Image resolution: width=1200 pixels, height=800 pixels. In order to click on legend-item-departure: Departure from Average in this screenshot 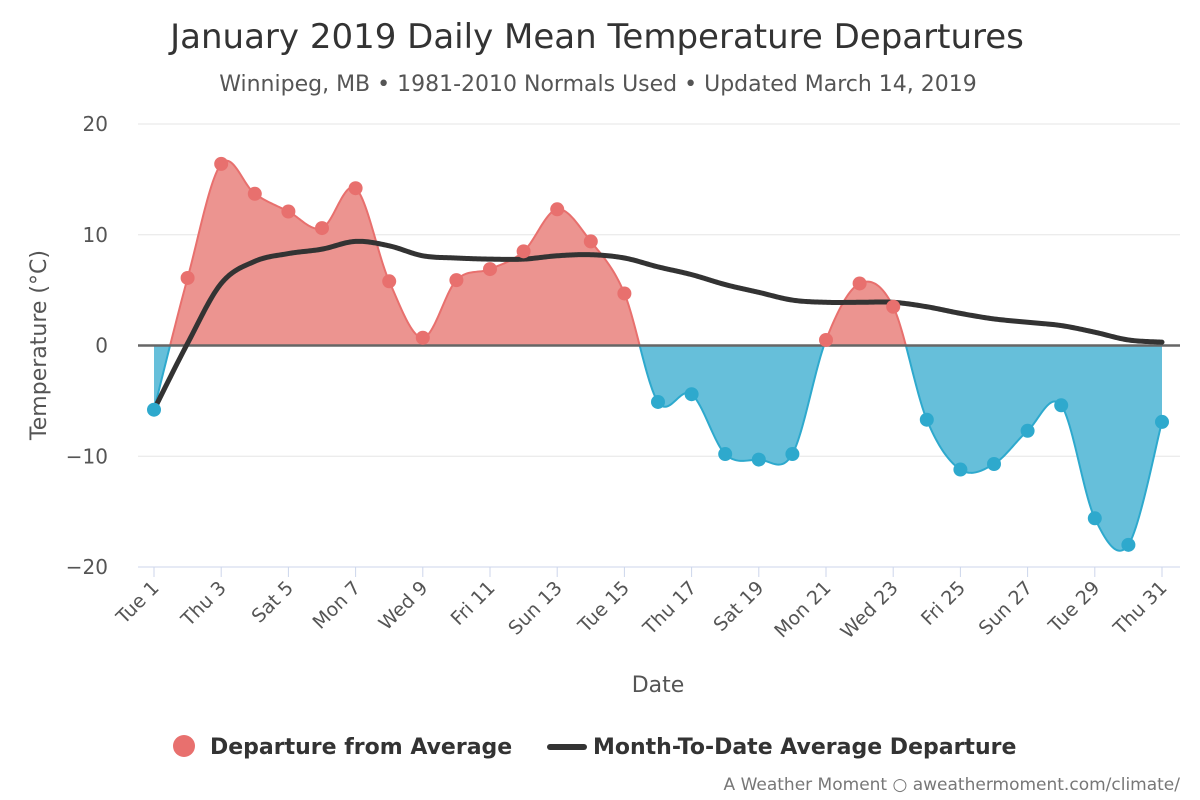, I will do `click(342, 747)`.